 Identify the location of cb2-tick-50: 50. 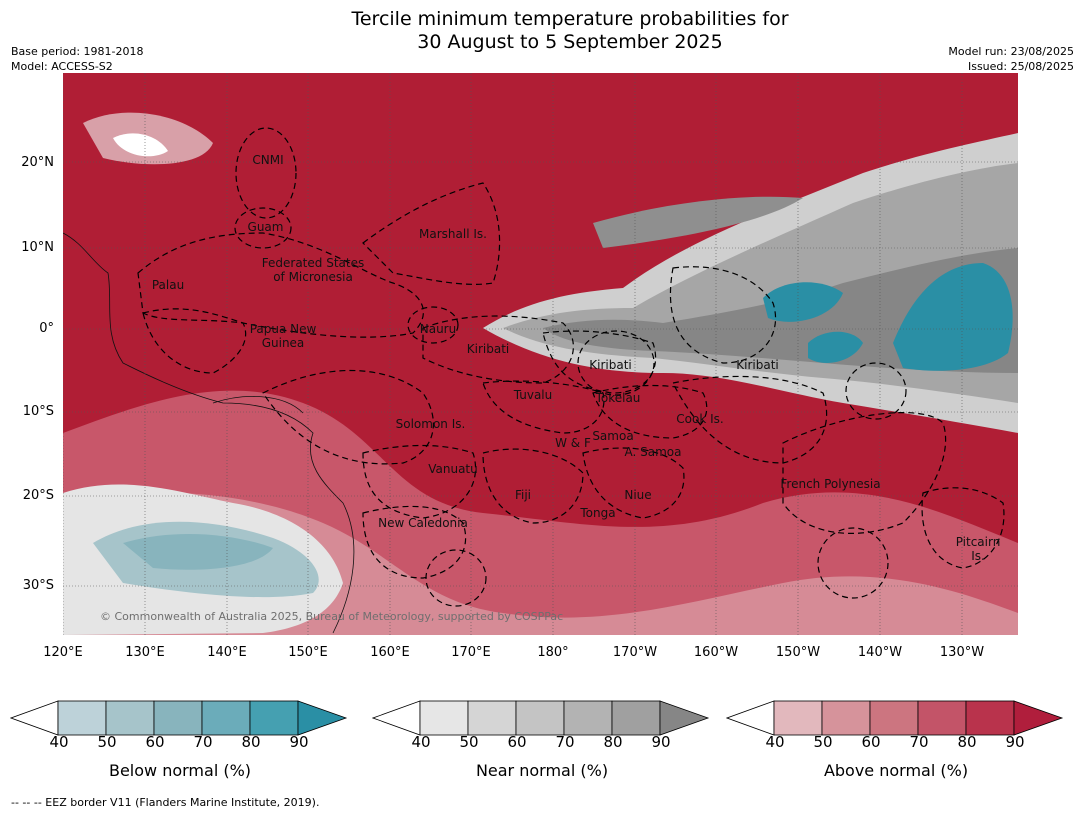
(823, 742).